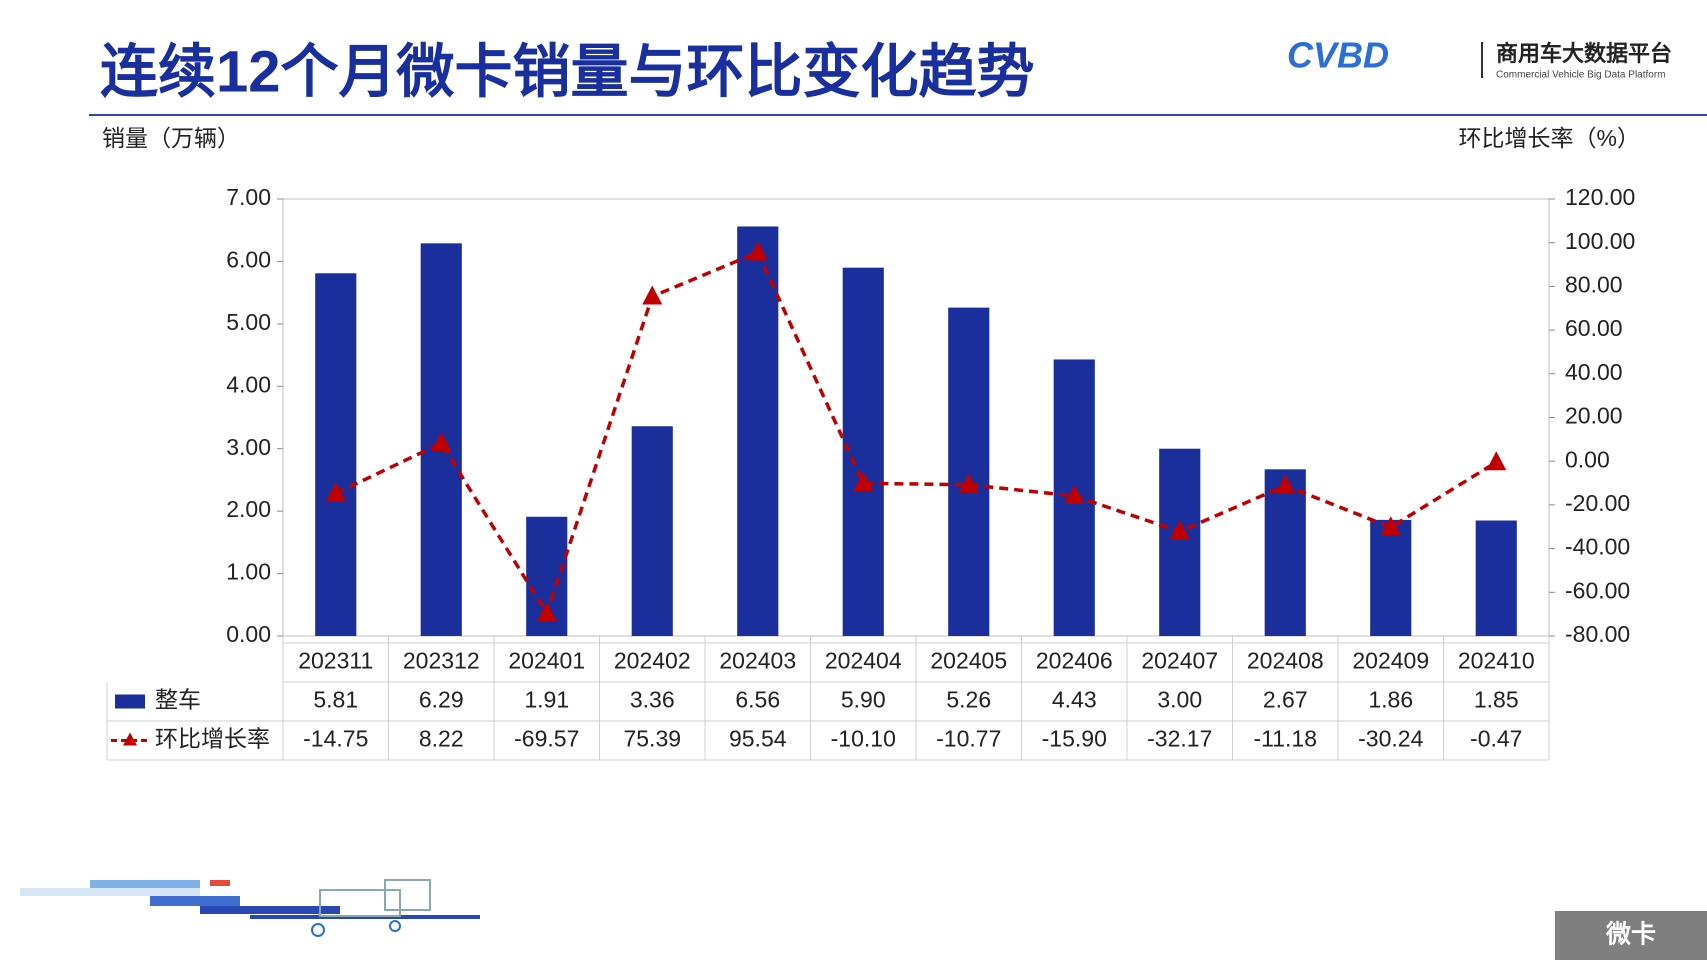 The width and height of the screenshot is (1707, 960). What do you see at coordinates (546, 700) in the screenshot?
I see `table-value: 1.91` at bounding box center [546, 700].